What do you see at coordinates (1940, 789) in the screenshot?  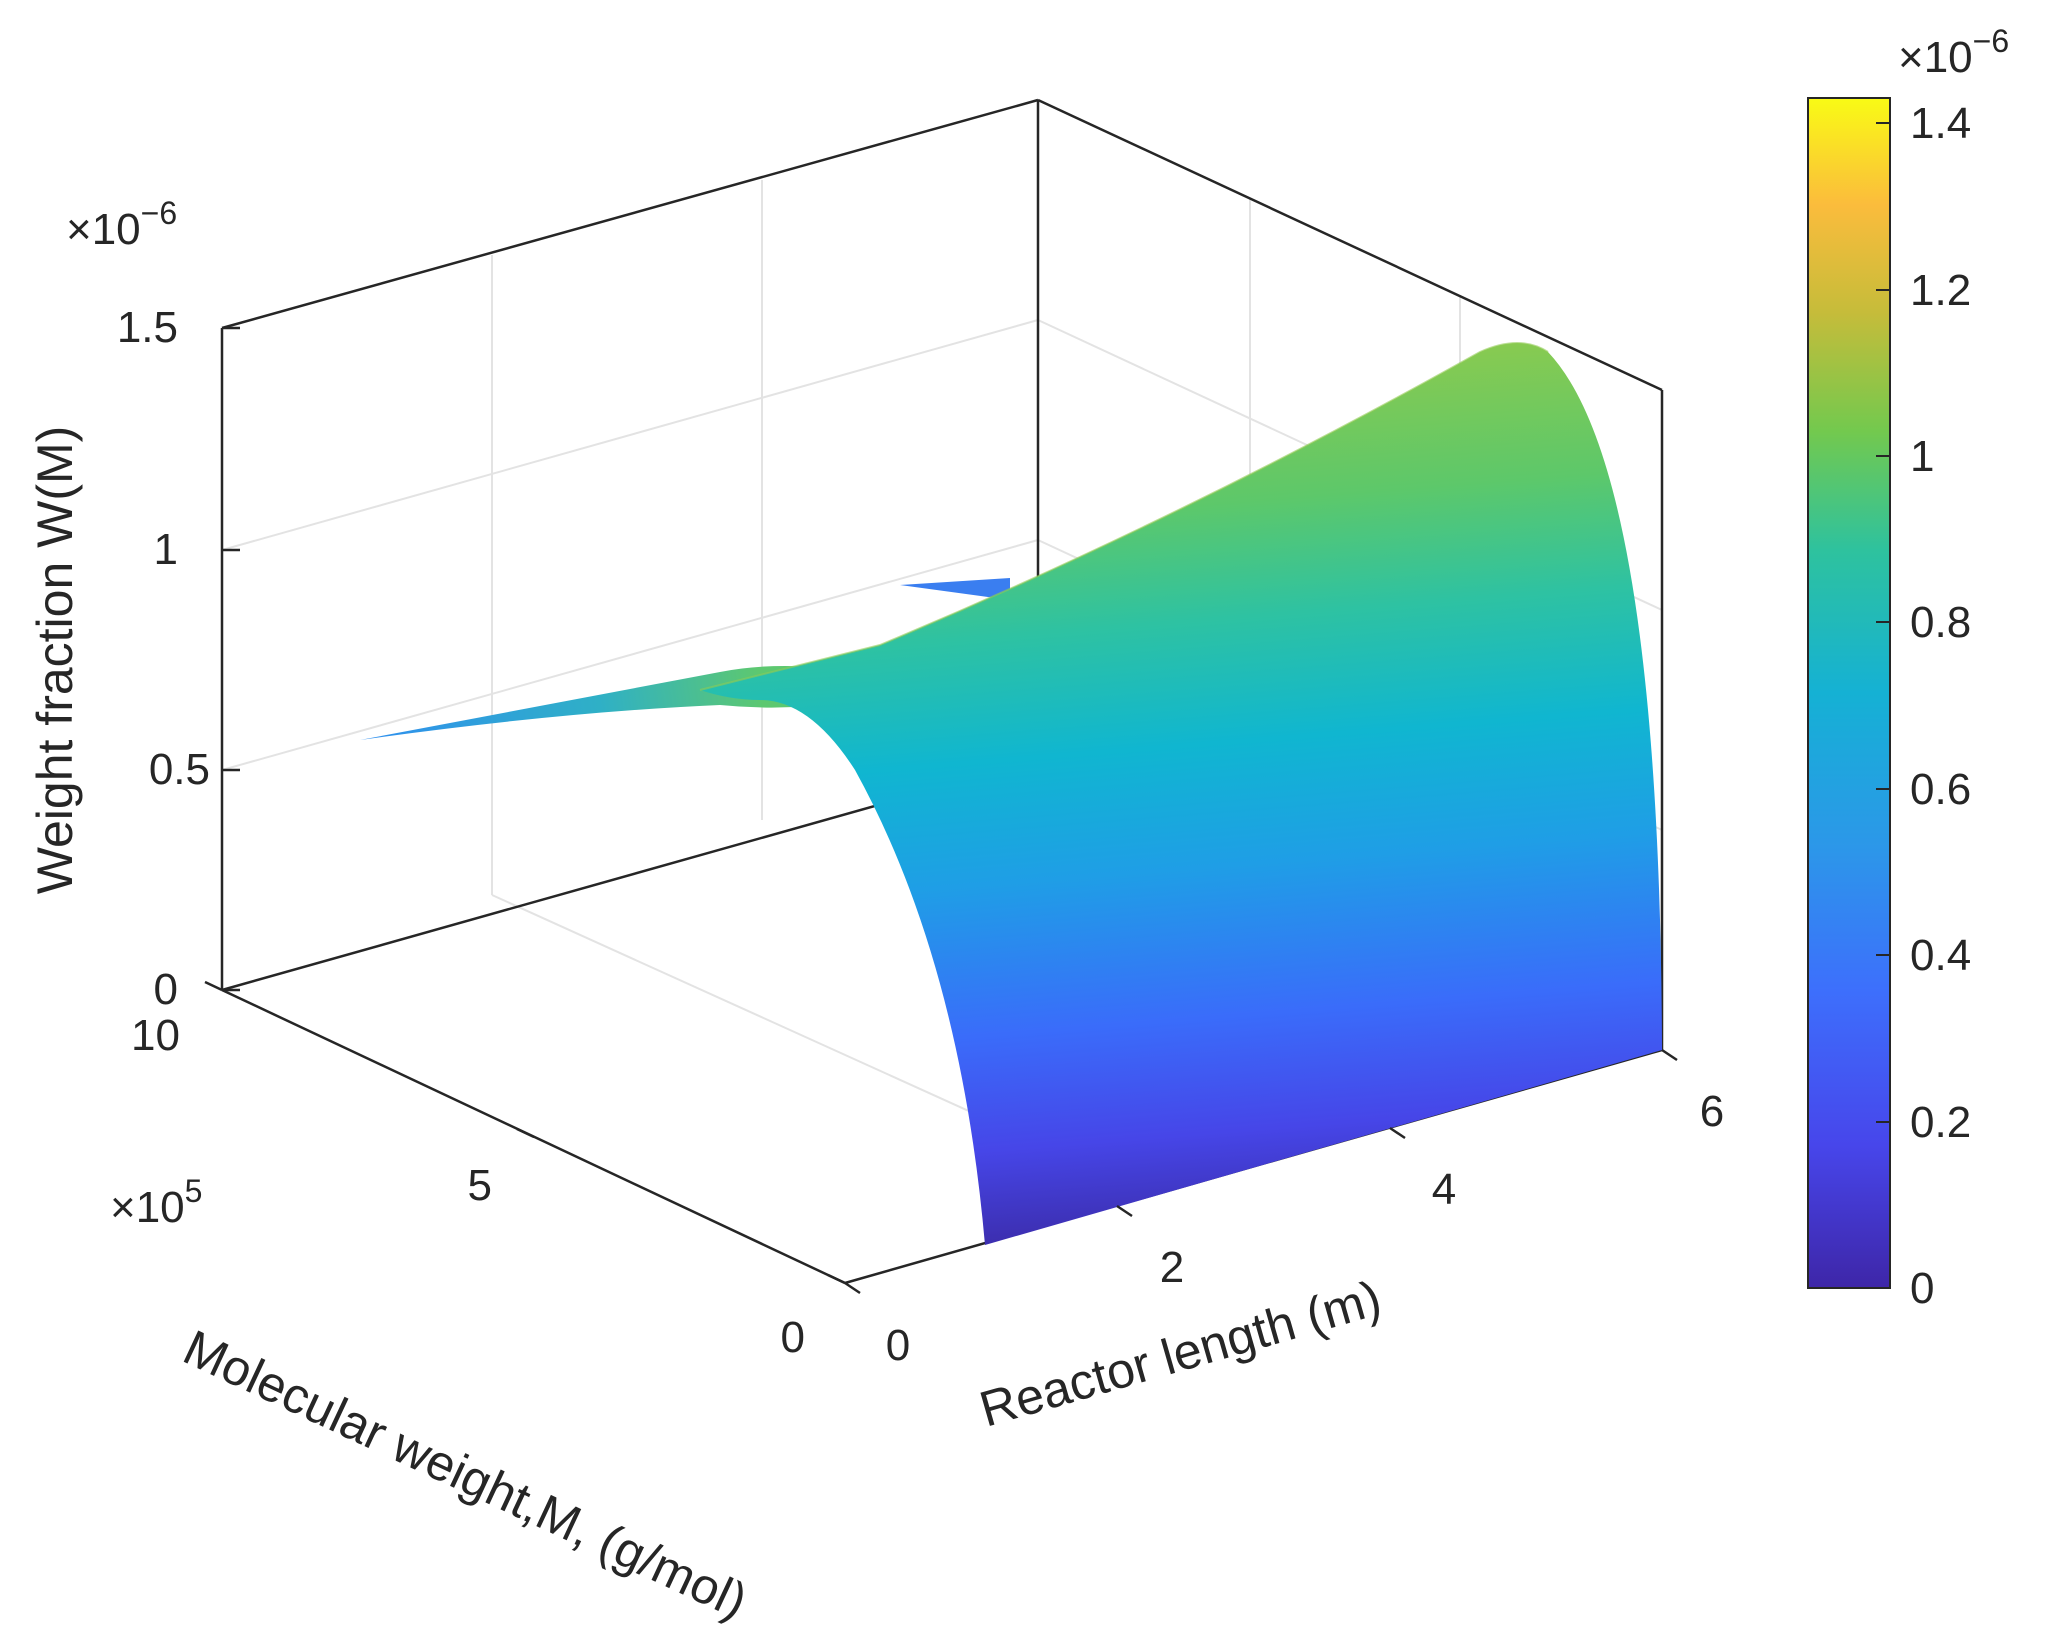 I see `colorbar-tick-label: 0.6` at bounding box center [1940, 789].